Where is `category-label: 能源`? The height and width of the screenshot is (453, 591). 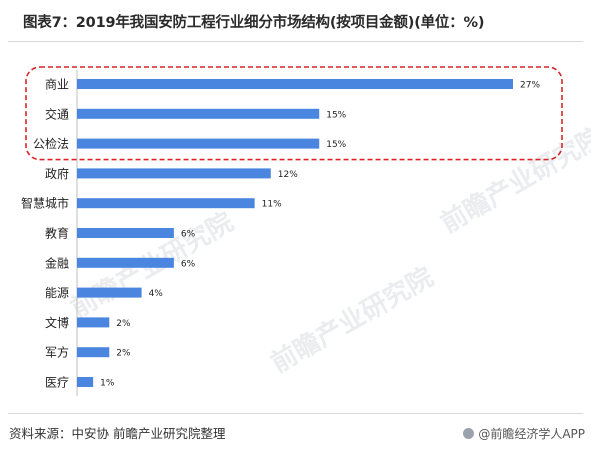
category-label: 能源 is located at coordinates (57, 293).